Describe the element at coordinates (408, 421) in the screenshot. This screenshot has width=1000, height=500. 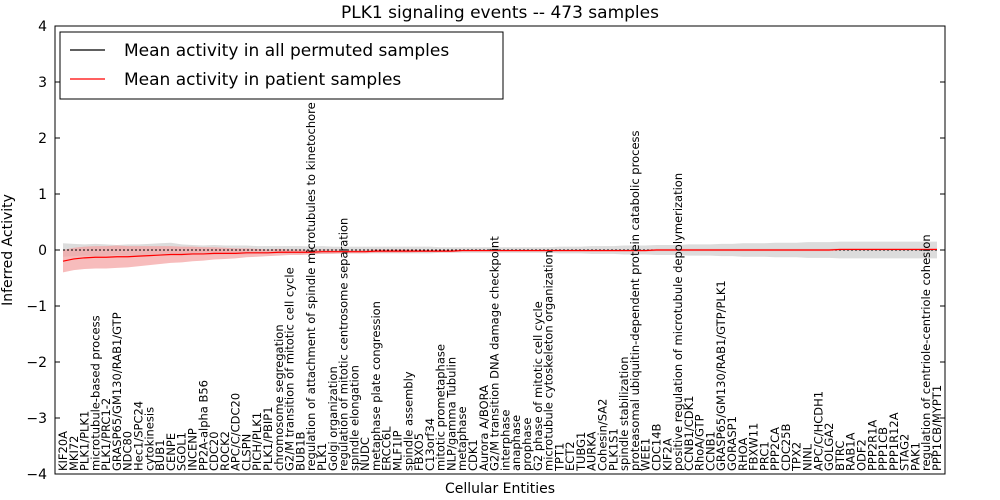
I see `x-tick-label: spindle assembly` at that location.